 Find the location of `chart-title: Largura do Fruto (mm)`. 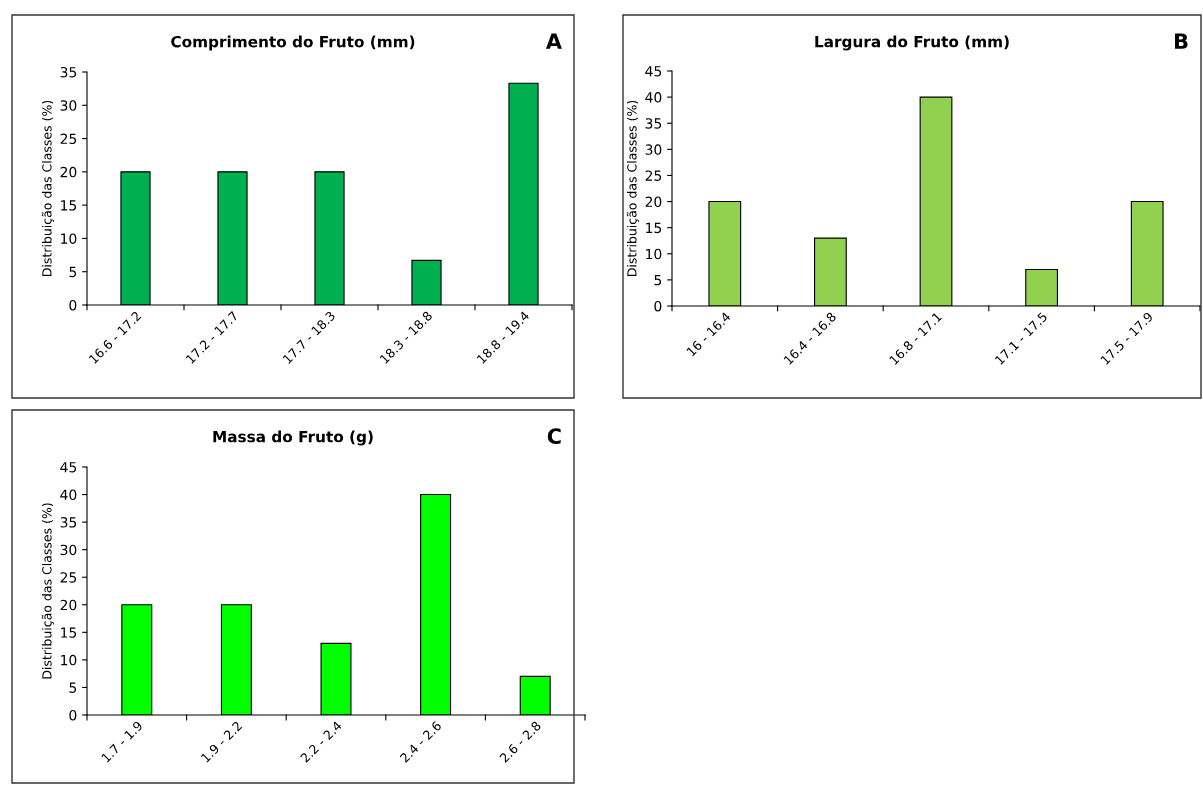

chart-title: Largura do Fruto (mm) is located at coordinates (912, 43).